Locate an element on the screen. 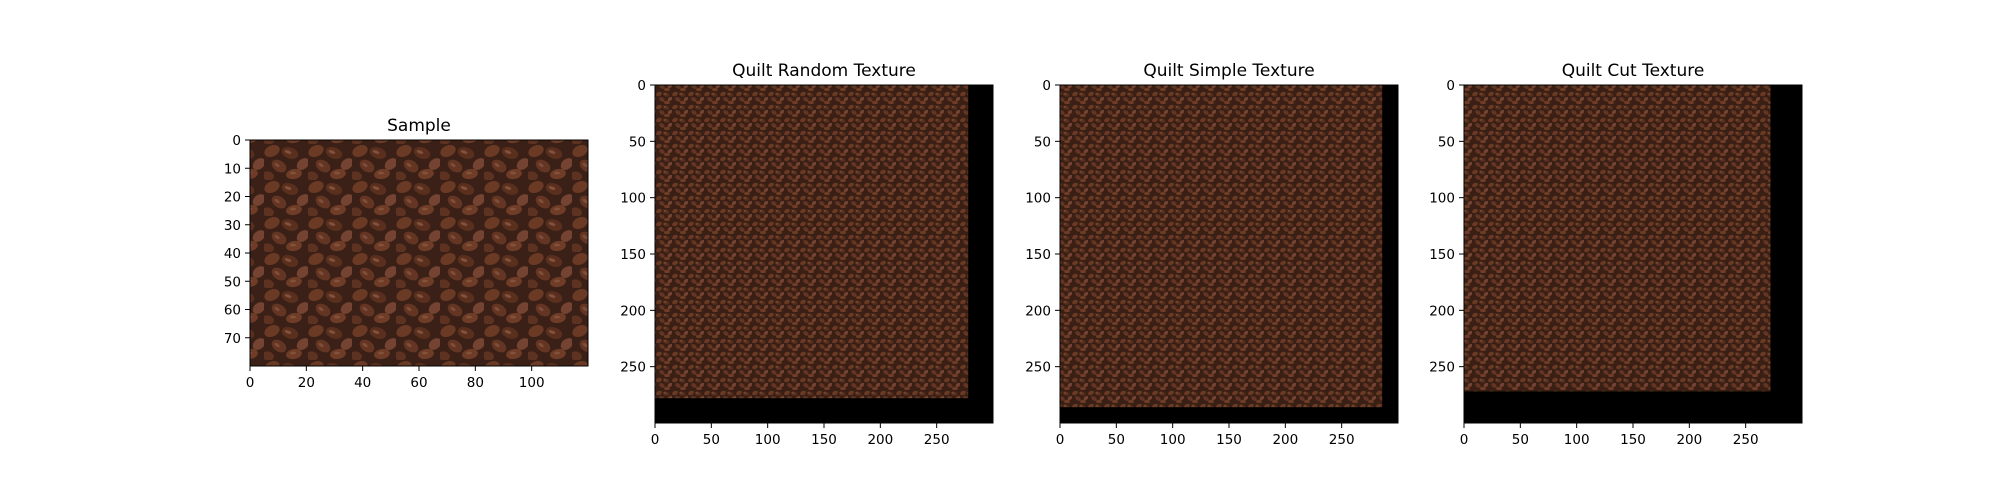 This screenshot has height=500, width=2000. y-tick-label: 10 is located at coordinates (232, 169).